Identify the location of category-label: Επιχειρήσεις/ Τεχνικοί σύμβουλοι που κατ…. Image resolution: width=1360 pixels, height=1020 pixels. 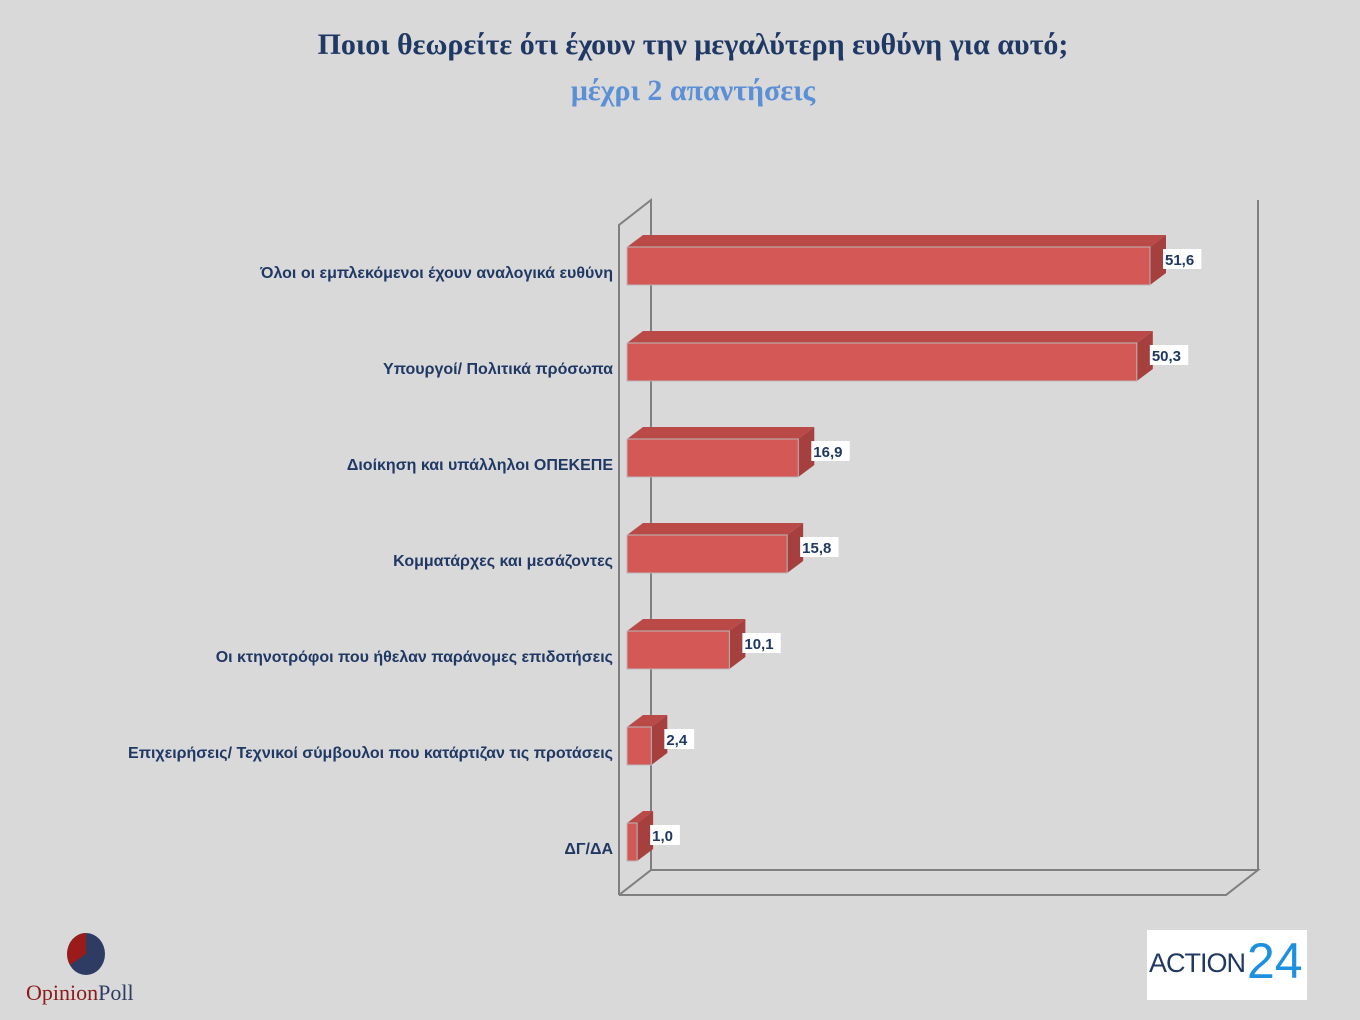
(370, 753).